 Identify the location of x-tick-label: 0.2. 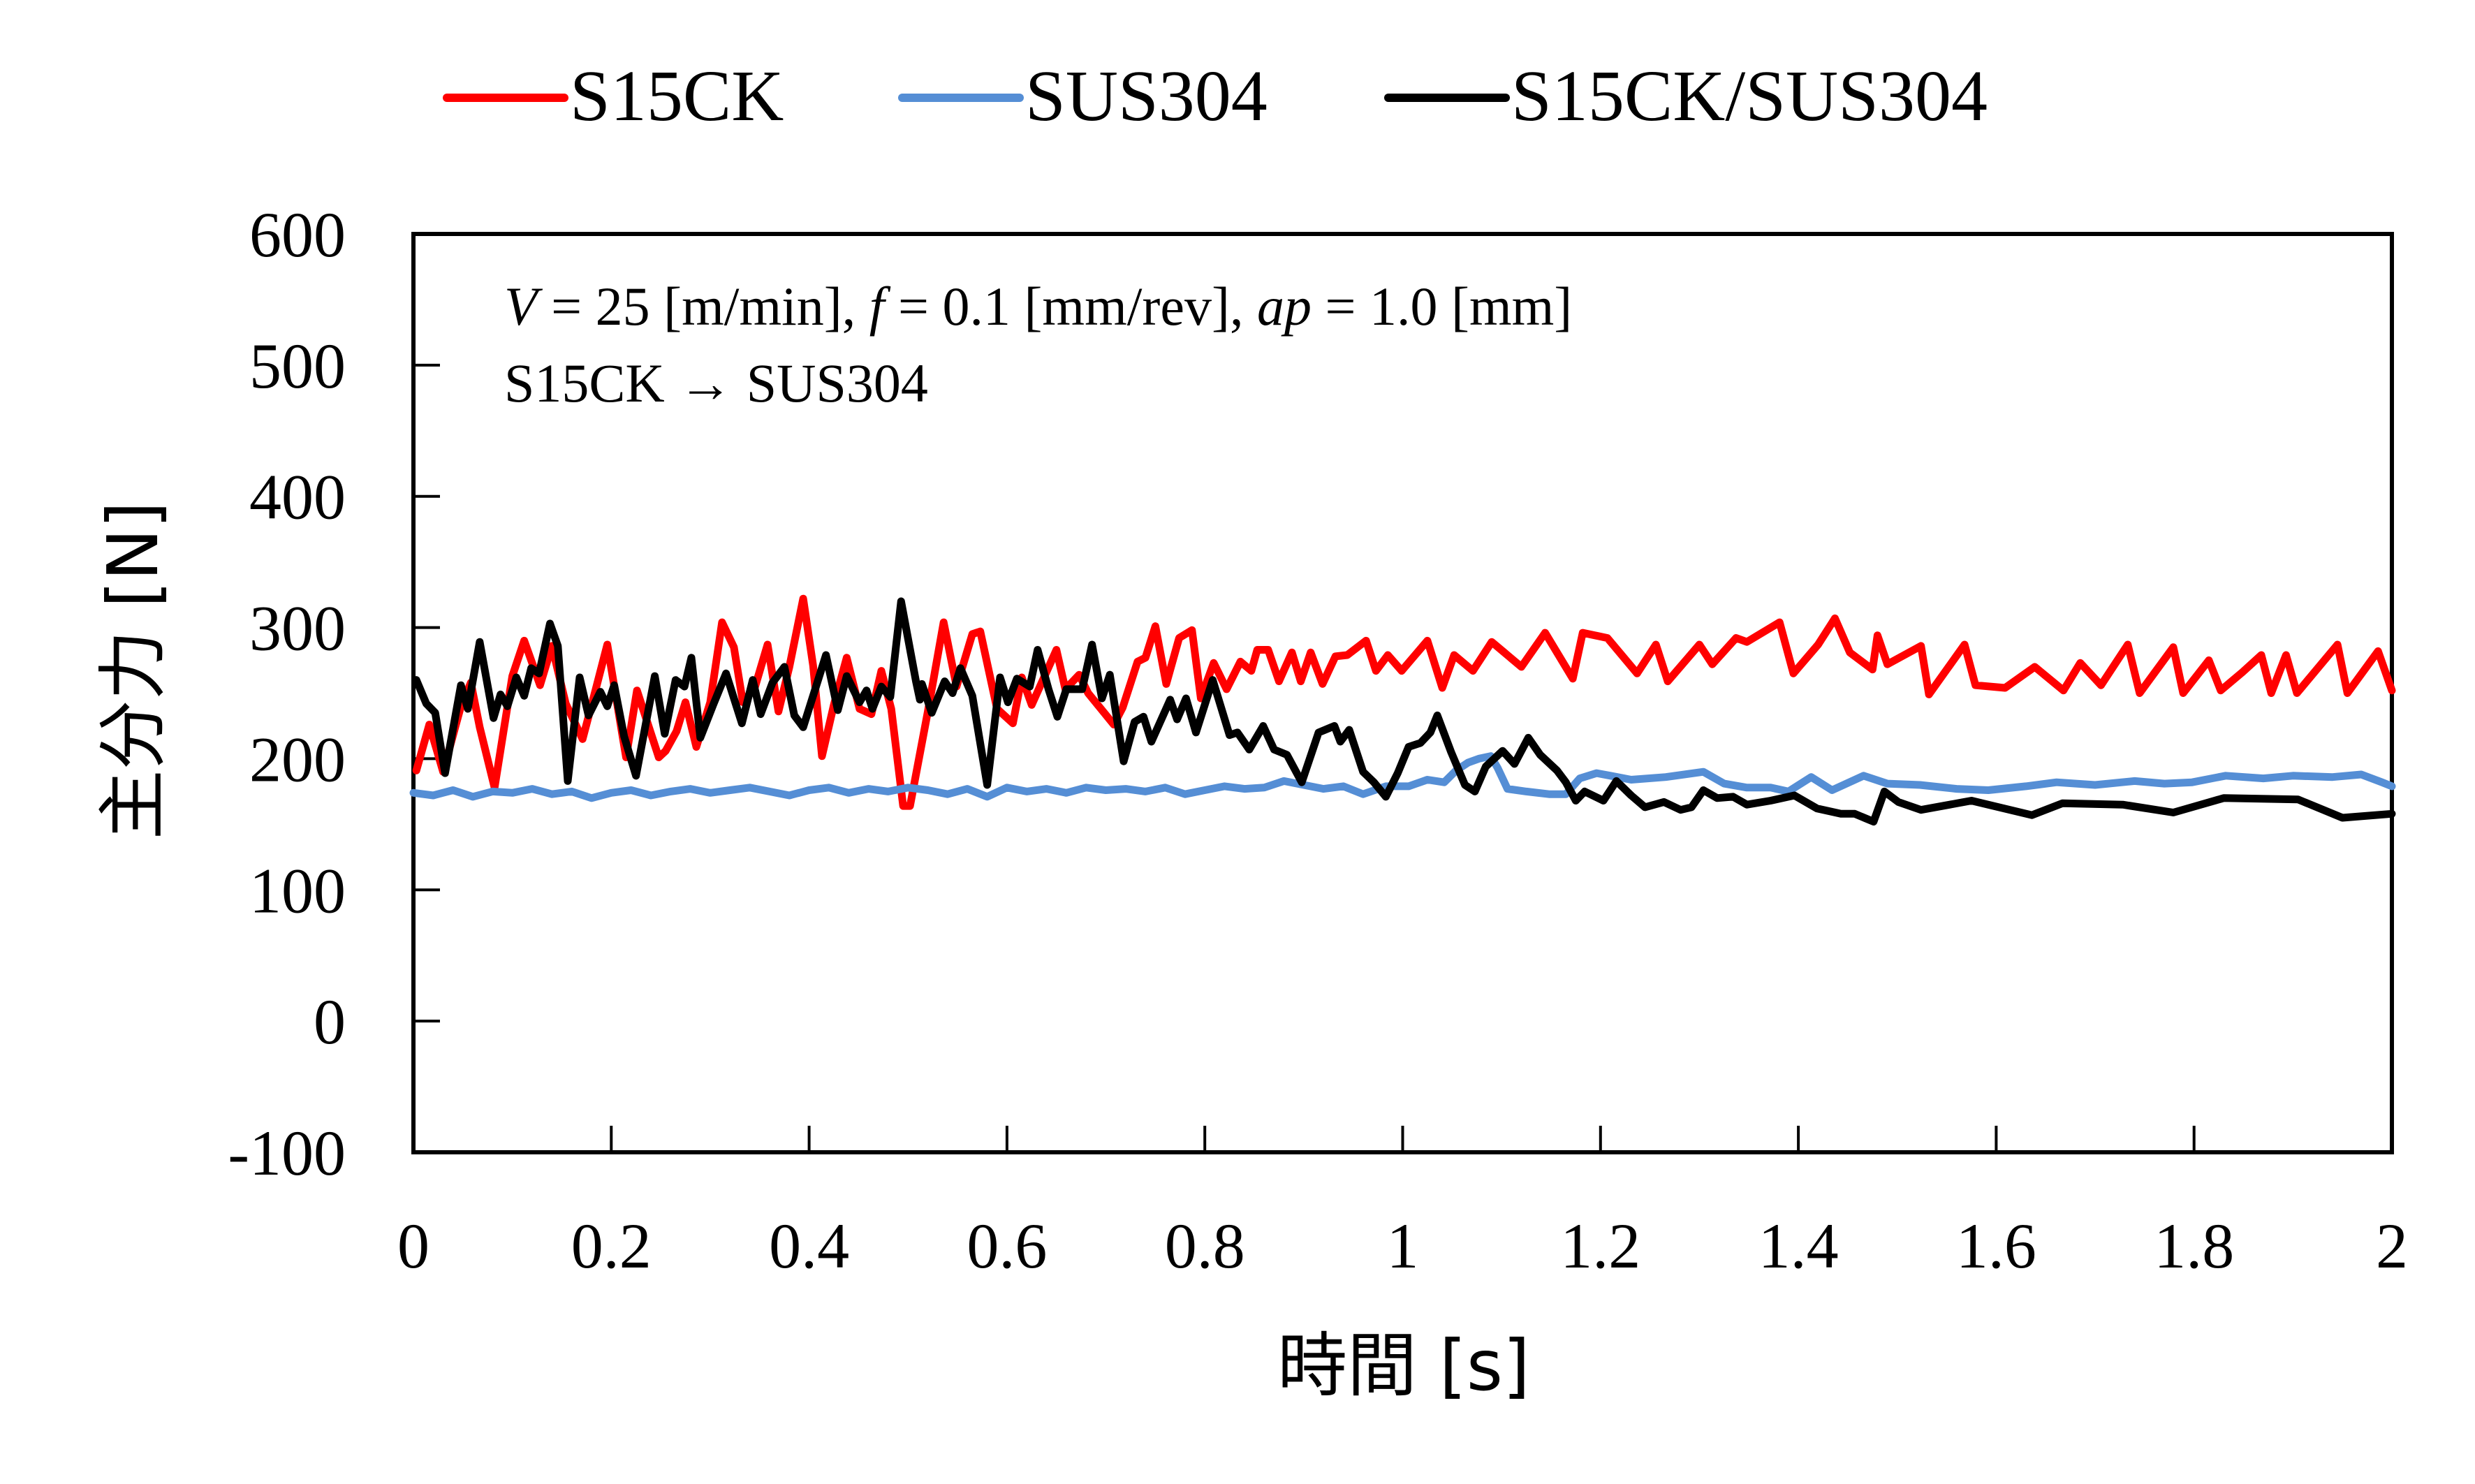
(611, 1245).